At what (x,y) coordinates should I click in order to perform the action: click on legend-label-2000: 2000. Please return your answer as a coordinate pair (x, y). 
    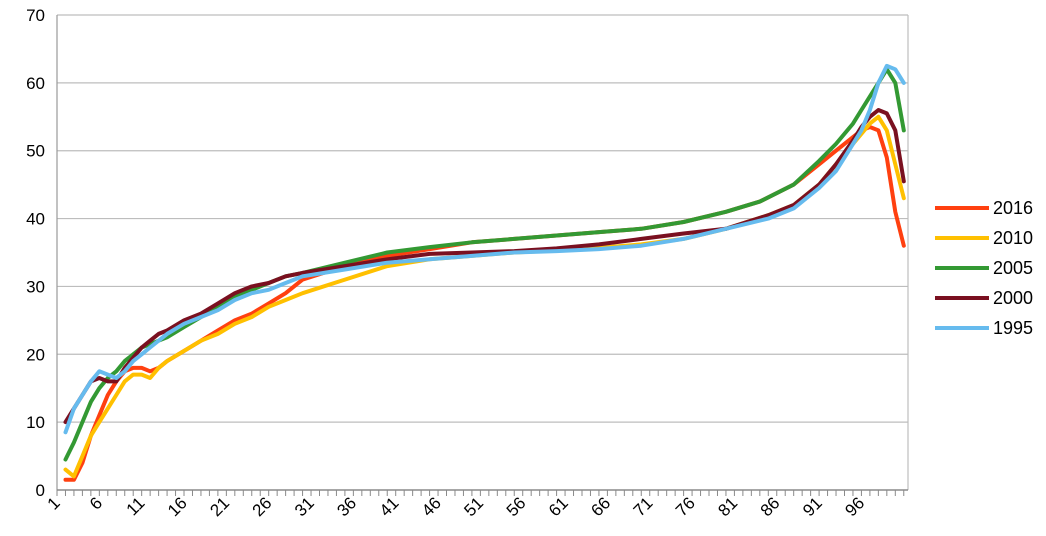
    Looking at the image, I should click on (1013, 298).